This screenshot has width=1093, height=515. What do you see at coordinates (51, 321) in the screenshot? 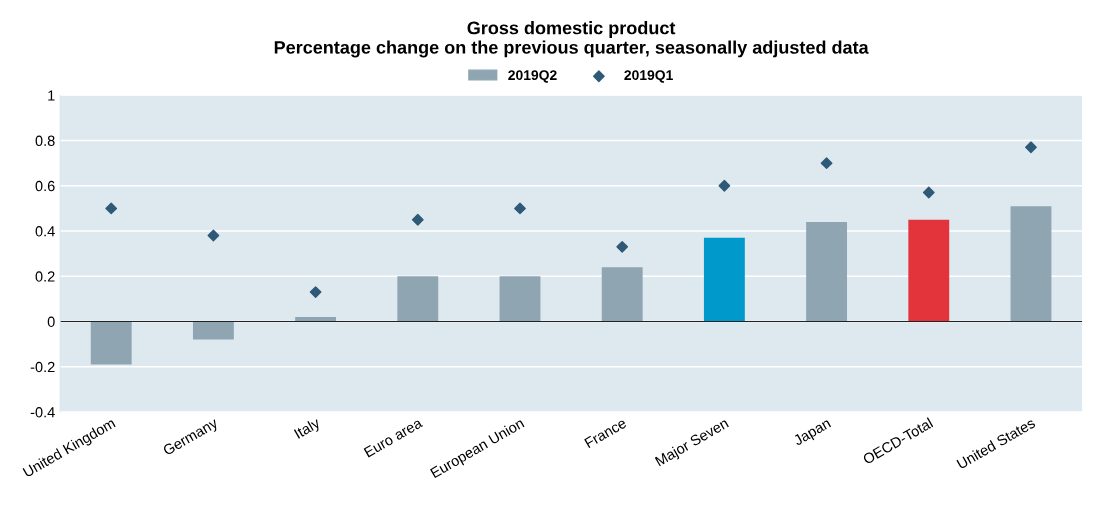
I see `y-tick-label: 0` at bounding box center [51, 321].